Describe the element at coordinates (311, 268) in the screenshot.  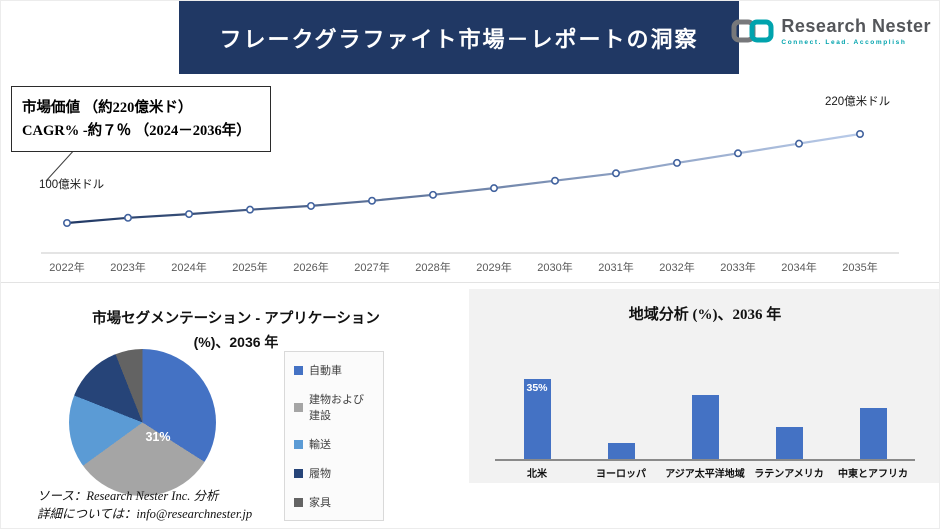
I see `x-axis-label: 2026年` at that location.